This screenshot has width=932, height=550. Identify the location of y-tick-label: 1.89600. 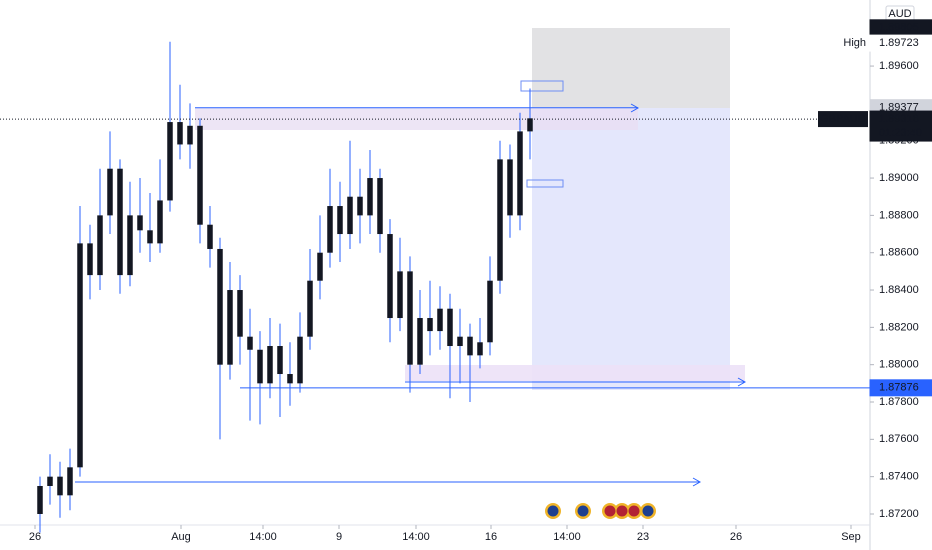
(899, 66).